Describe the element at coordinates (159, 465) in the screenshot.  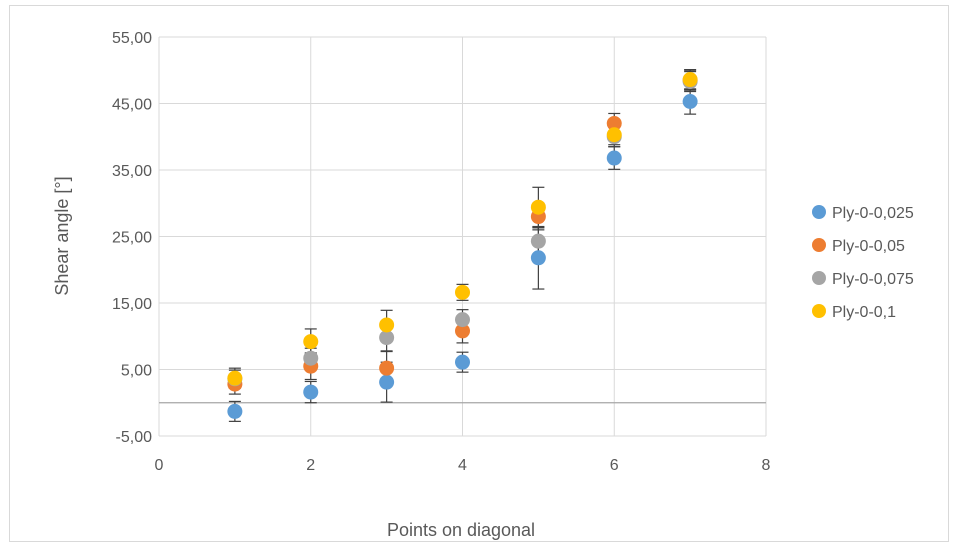
I see `x-tick-label: 0` at that location.